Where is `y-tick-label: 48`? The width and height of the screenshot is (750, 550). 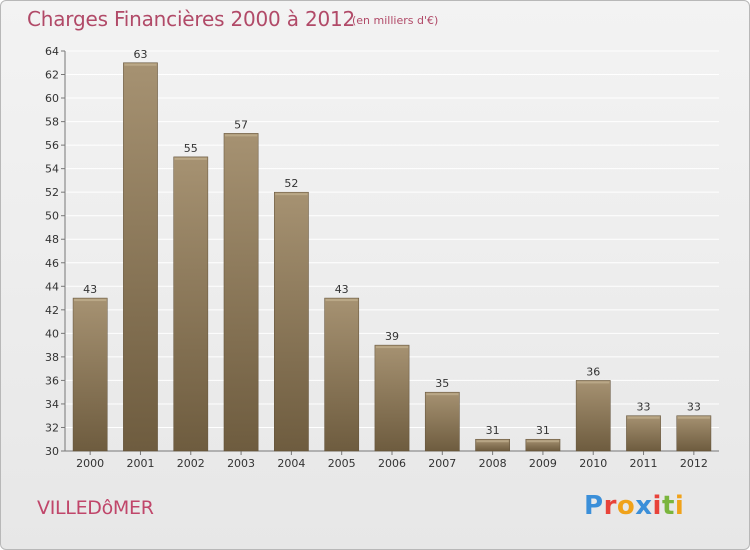
y-tick-label: 48 is located at coordinates (52, 239).